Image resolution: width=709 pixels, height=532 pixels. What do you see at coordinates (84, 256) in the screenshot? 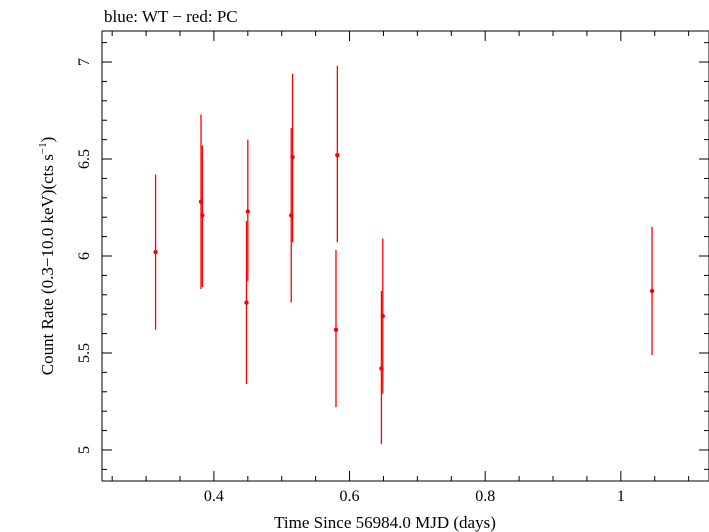
I see `y-tick-label: 6` at bounding box center [84, 256].